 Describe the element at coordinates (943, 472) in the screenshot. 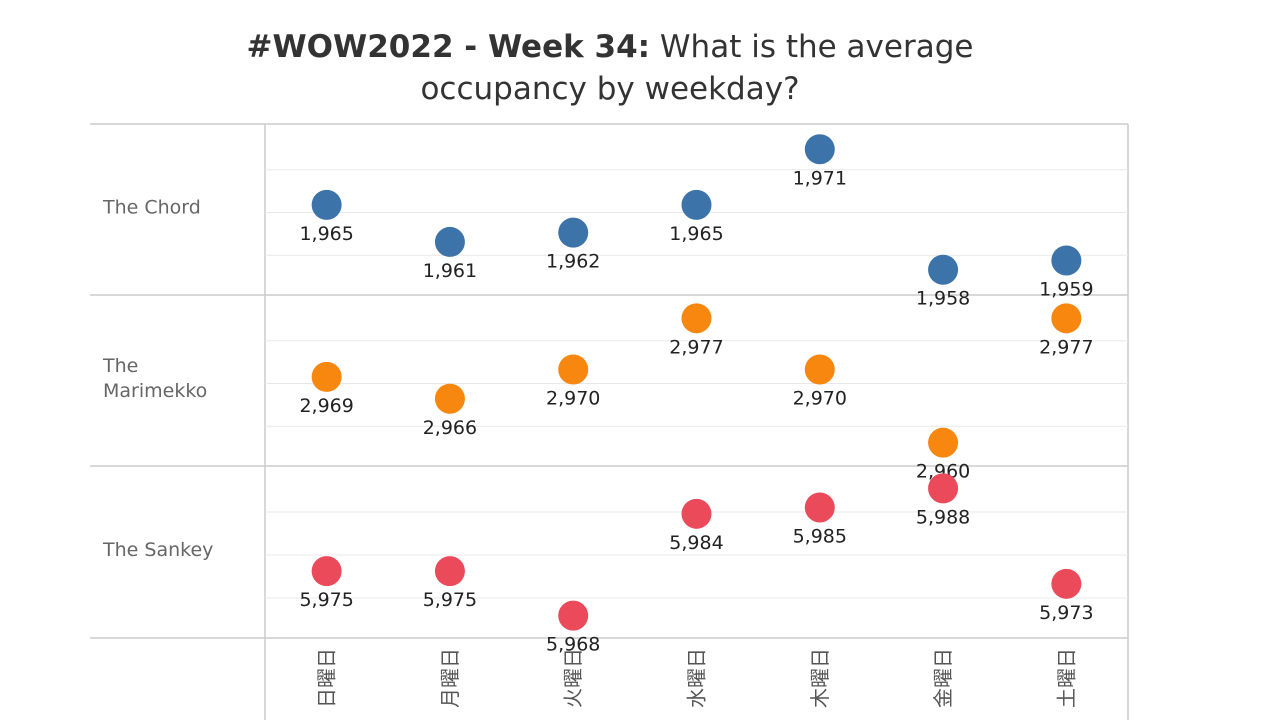

I see `data-label: 2,960` at that location.